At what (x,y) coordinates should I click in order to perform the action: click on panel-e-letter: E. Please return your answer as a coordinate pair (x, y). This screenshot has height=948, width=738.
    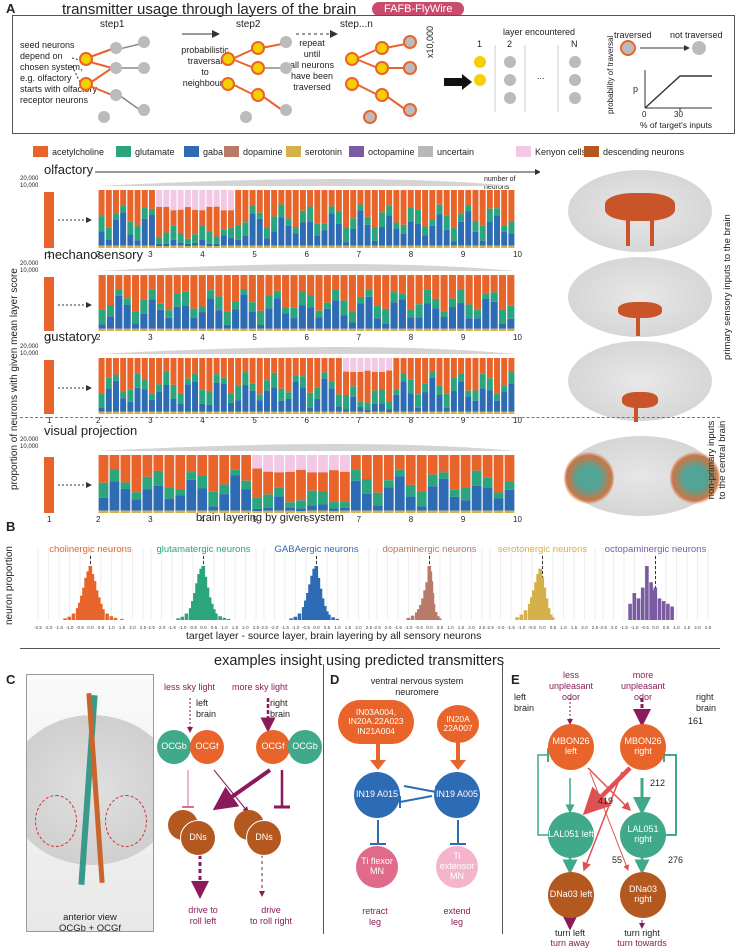
    Looking at the image, I should click on (515, 679).